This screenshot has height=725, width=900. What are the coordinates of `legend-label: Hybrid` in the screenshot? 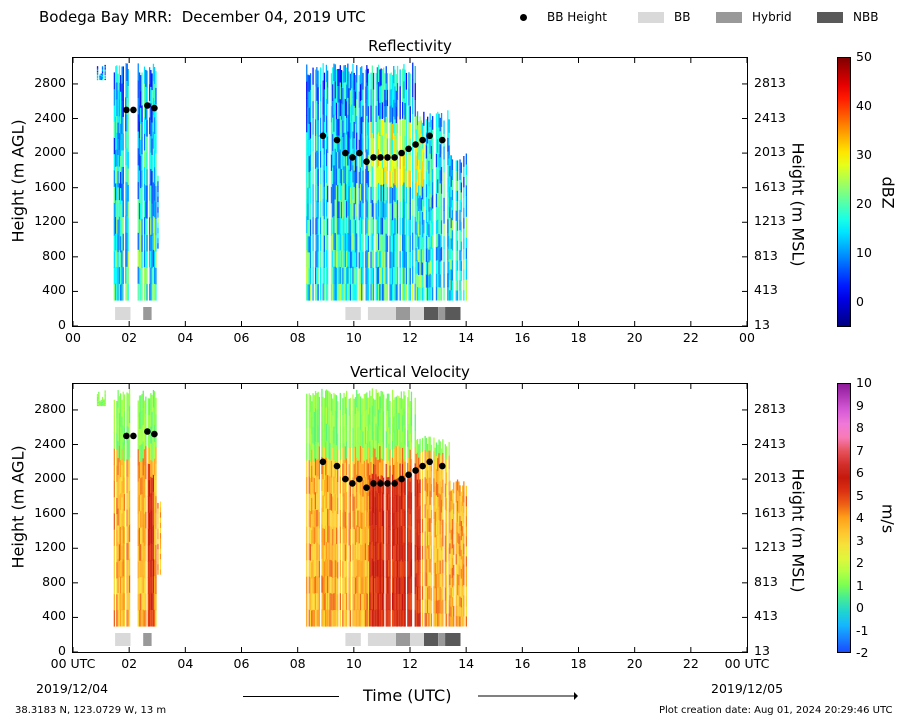 It's located at (772, 17).